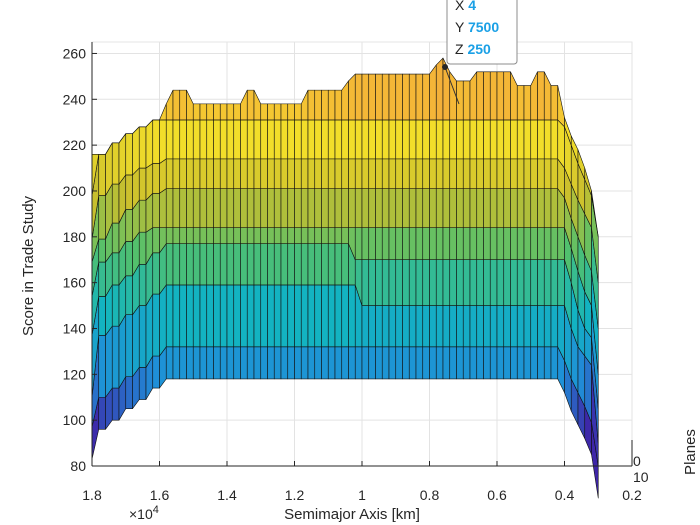 Image resolution: width=700 pixels, height=525 pixels. Describe the element at coordinates (75, 53) in the screenshot. I see `y-tick-label: 260` at that location.